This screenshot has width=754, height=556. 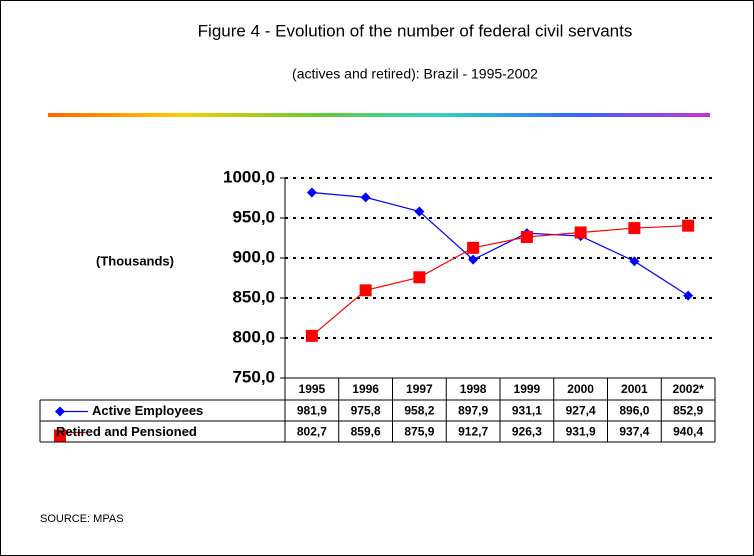 What do you see at coordinates (312, 432) in the screenshot?
I see `table-value: 802,7` at bounding box center [312, 432].